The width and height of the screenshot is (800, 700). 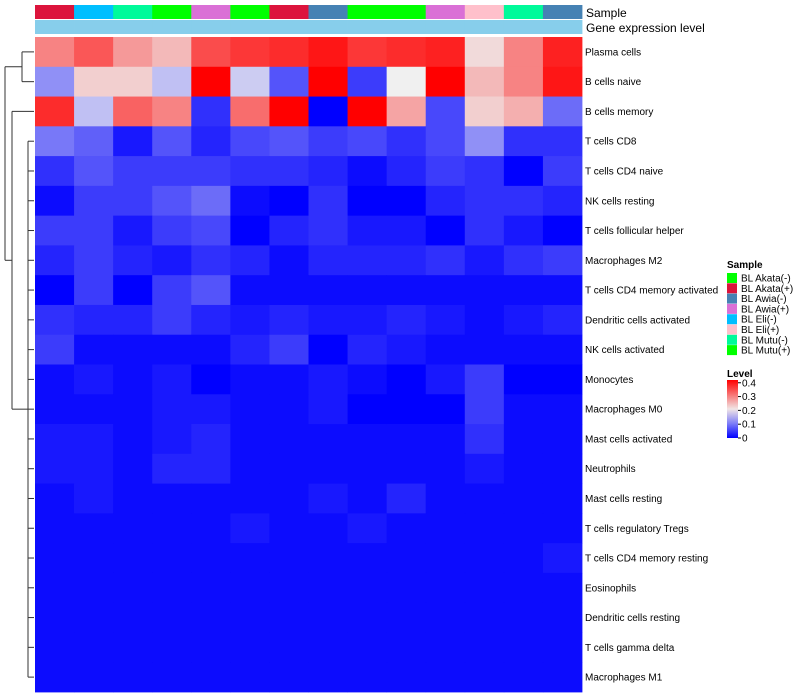 I want to click on sample-legend-label: BL Awia(+), so click(x=765, y=309).